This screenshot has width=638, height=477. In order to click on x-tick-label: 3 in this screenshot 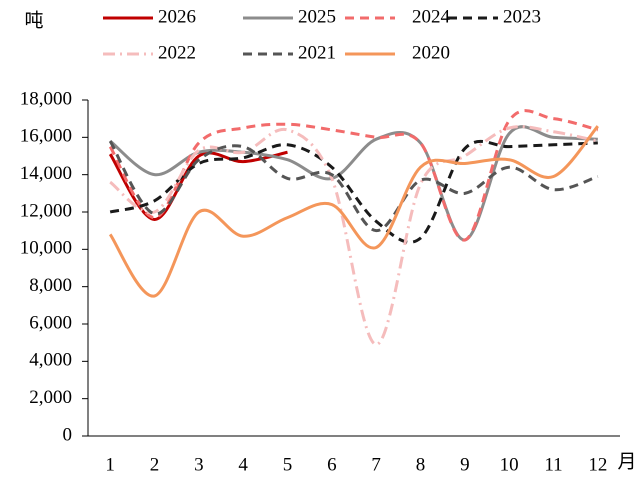, I will do `click(199, 464)`.